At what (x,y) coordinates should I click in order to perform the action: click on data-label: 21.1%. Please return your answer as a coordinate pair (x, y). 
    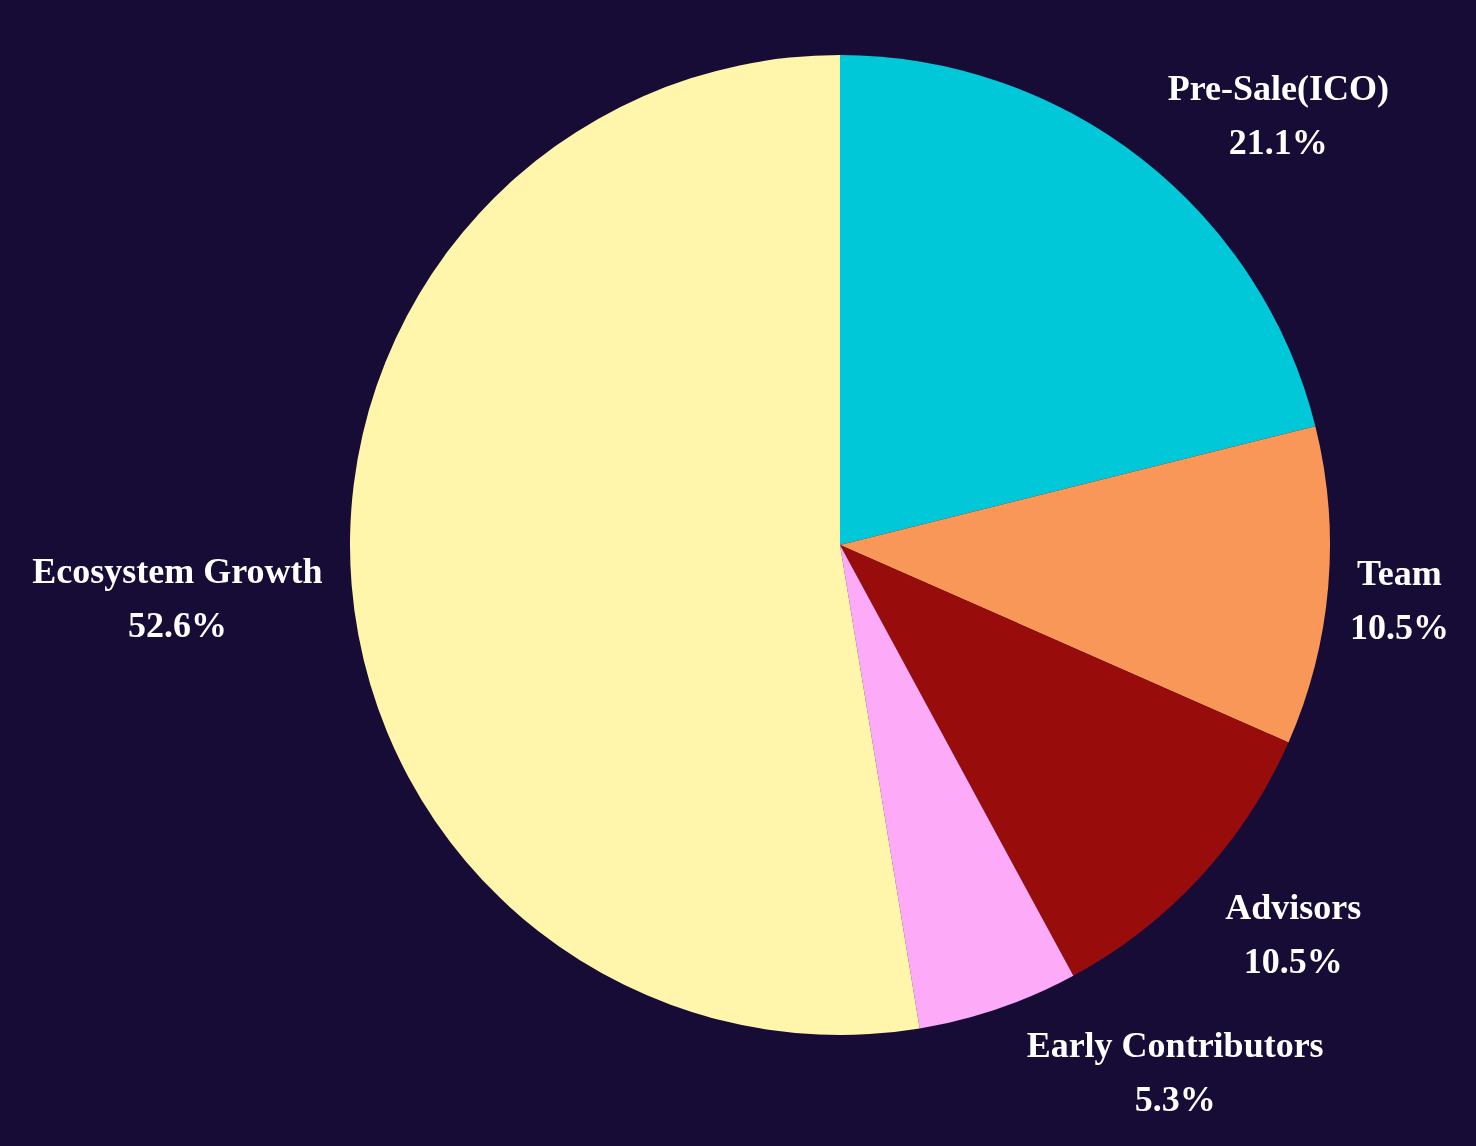
    Looking at the image, I should click on (1278, 141).